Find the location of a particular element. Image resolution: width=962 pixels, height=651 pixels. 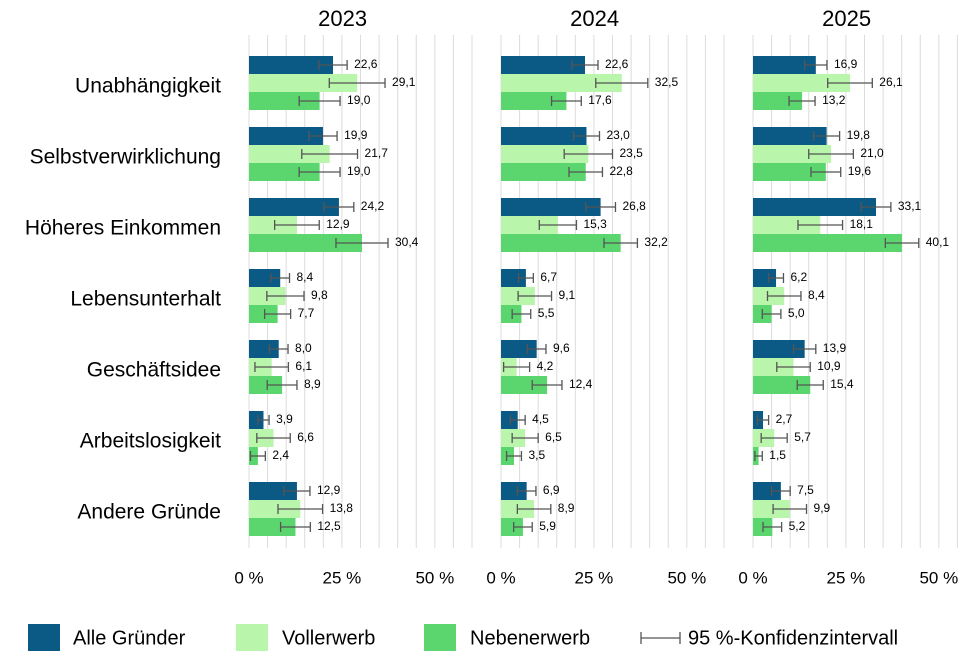

legend-label: 95 %-Konfidenzintervall is located at coordinates (793, 638).